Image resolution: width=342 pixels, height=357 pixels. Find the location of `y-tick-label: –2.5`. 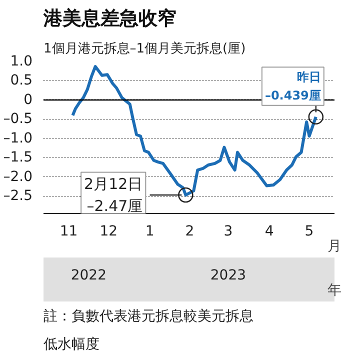

y-tick-label: –2.5 is located at coordinates (17, 196).